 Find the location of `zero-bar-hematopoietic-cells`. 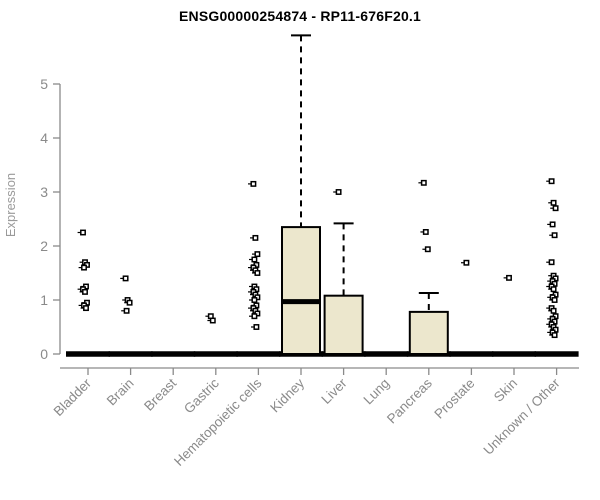

zero-bar-hematopoietic-cells is located at coordinates (258, 354).